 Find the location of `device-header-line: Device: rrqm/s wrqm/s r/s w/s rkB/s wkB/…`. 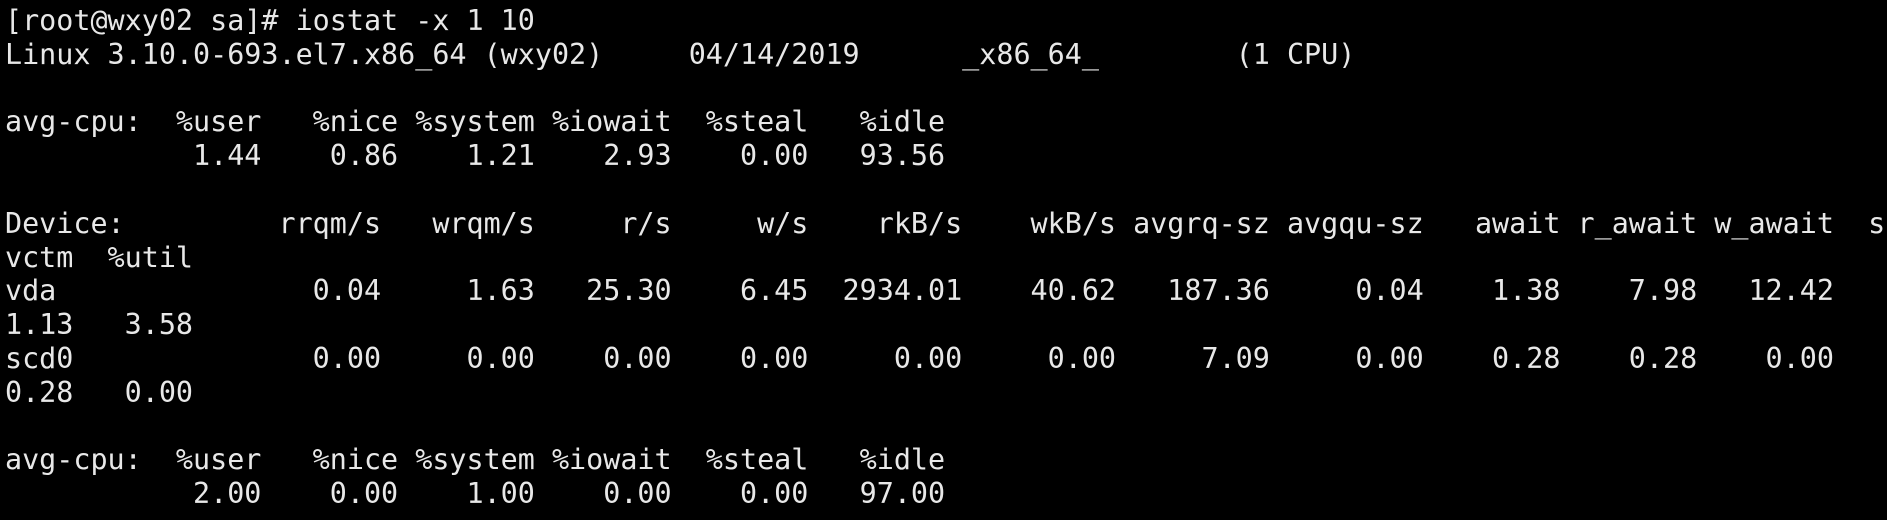

device-header-line: Device: rrqm/s wrqm/s r/s w/s rkB/s wkB/… is located at coordinates (945, 223).